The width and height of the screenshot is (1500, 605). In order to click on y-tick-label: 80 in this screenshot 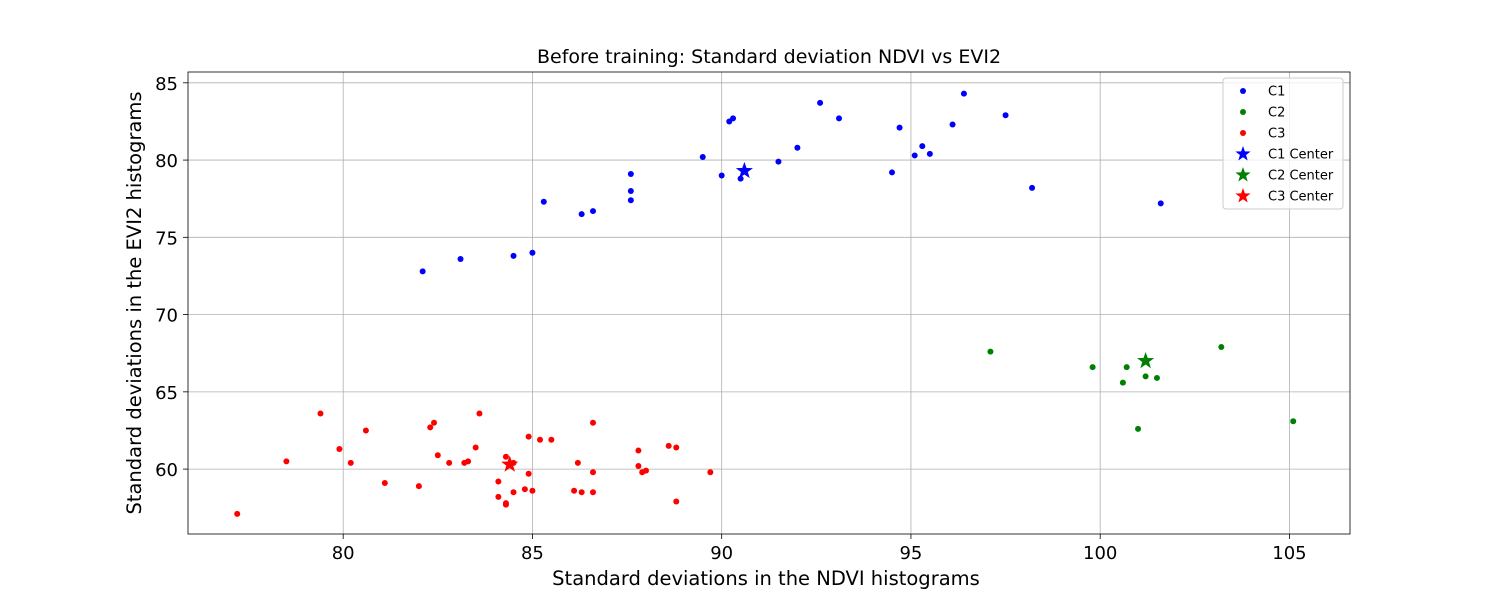, I will do `click(166, 161)`.